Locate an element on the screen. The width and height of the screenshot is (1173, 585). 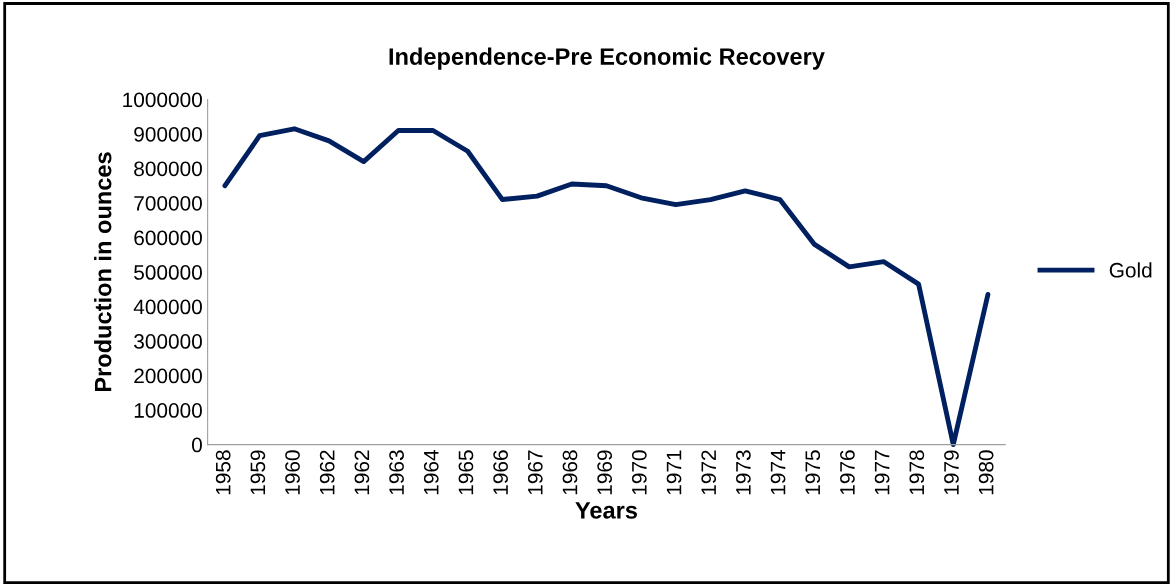
x-tick-label: 1970 is located at coordinates (639, 472).